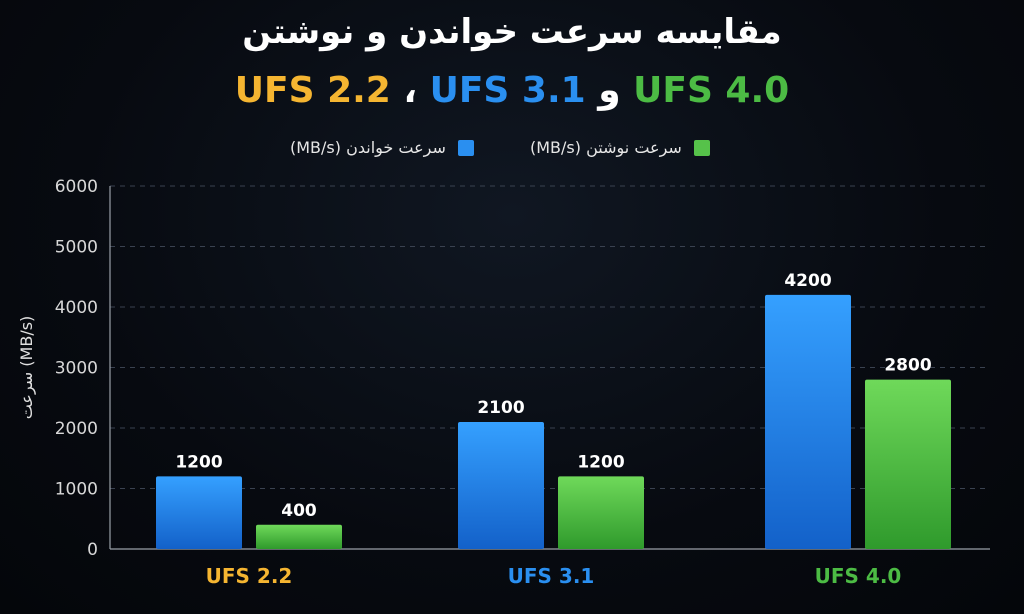 The height and width of the screenshot is (614, 1024). What do you see at coordinates (76, 308) in the screenshot?
I see `y-tick-label: 4000` at bounding box center [76, 308].